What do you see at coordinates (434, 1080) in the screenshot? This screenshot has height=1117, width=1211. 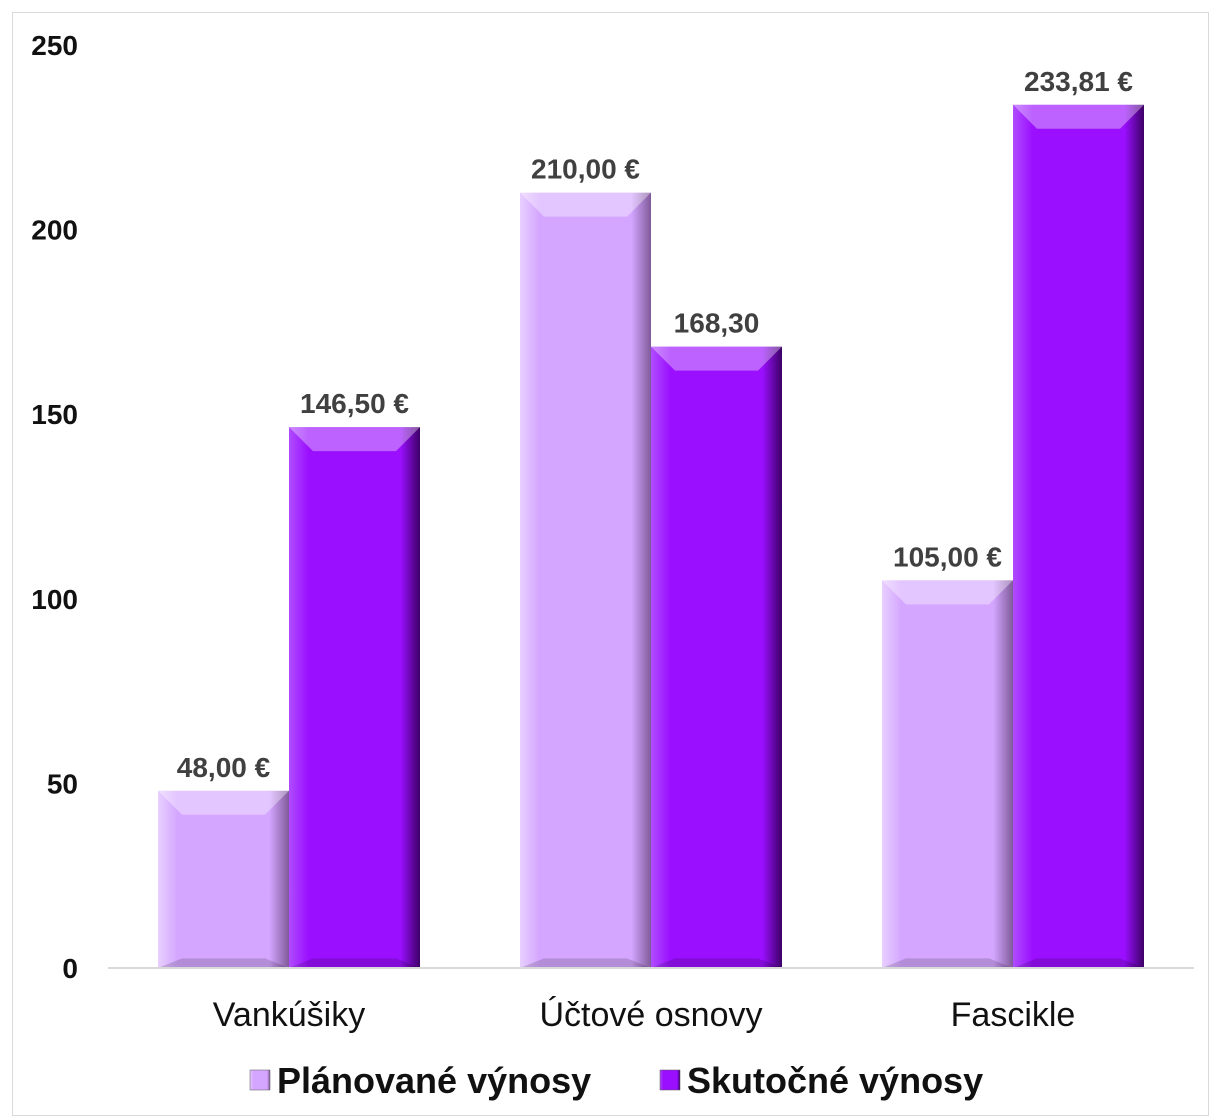 I see `legend-label: Plánované výnosy` at bounding box center [434, 1080].